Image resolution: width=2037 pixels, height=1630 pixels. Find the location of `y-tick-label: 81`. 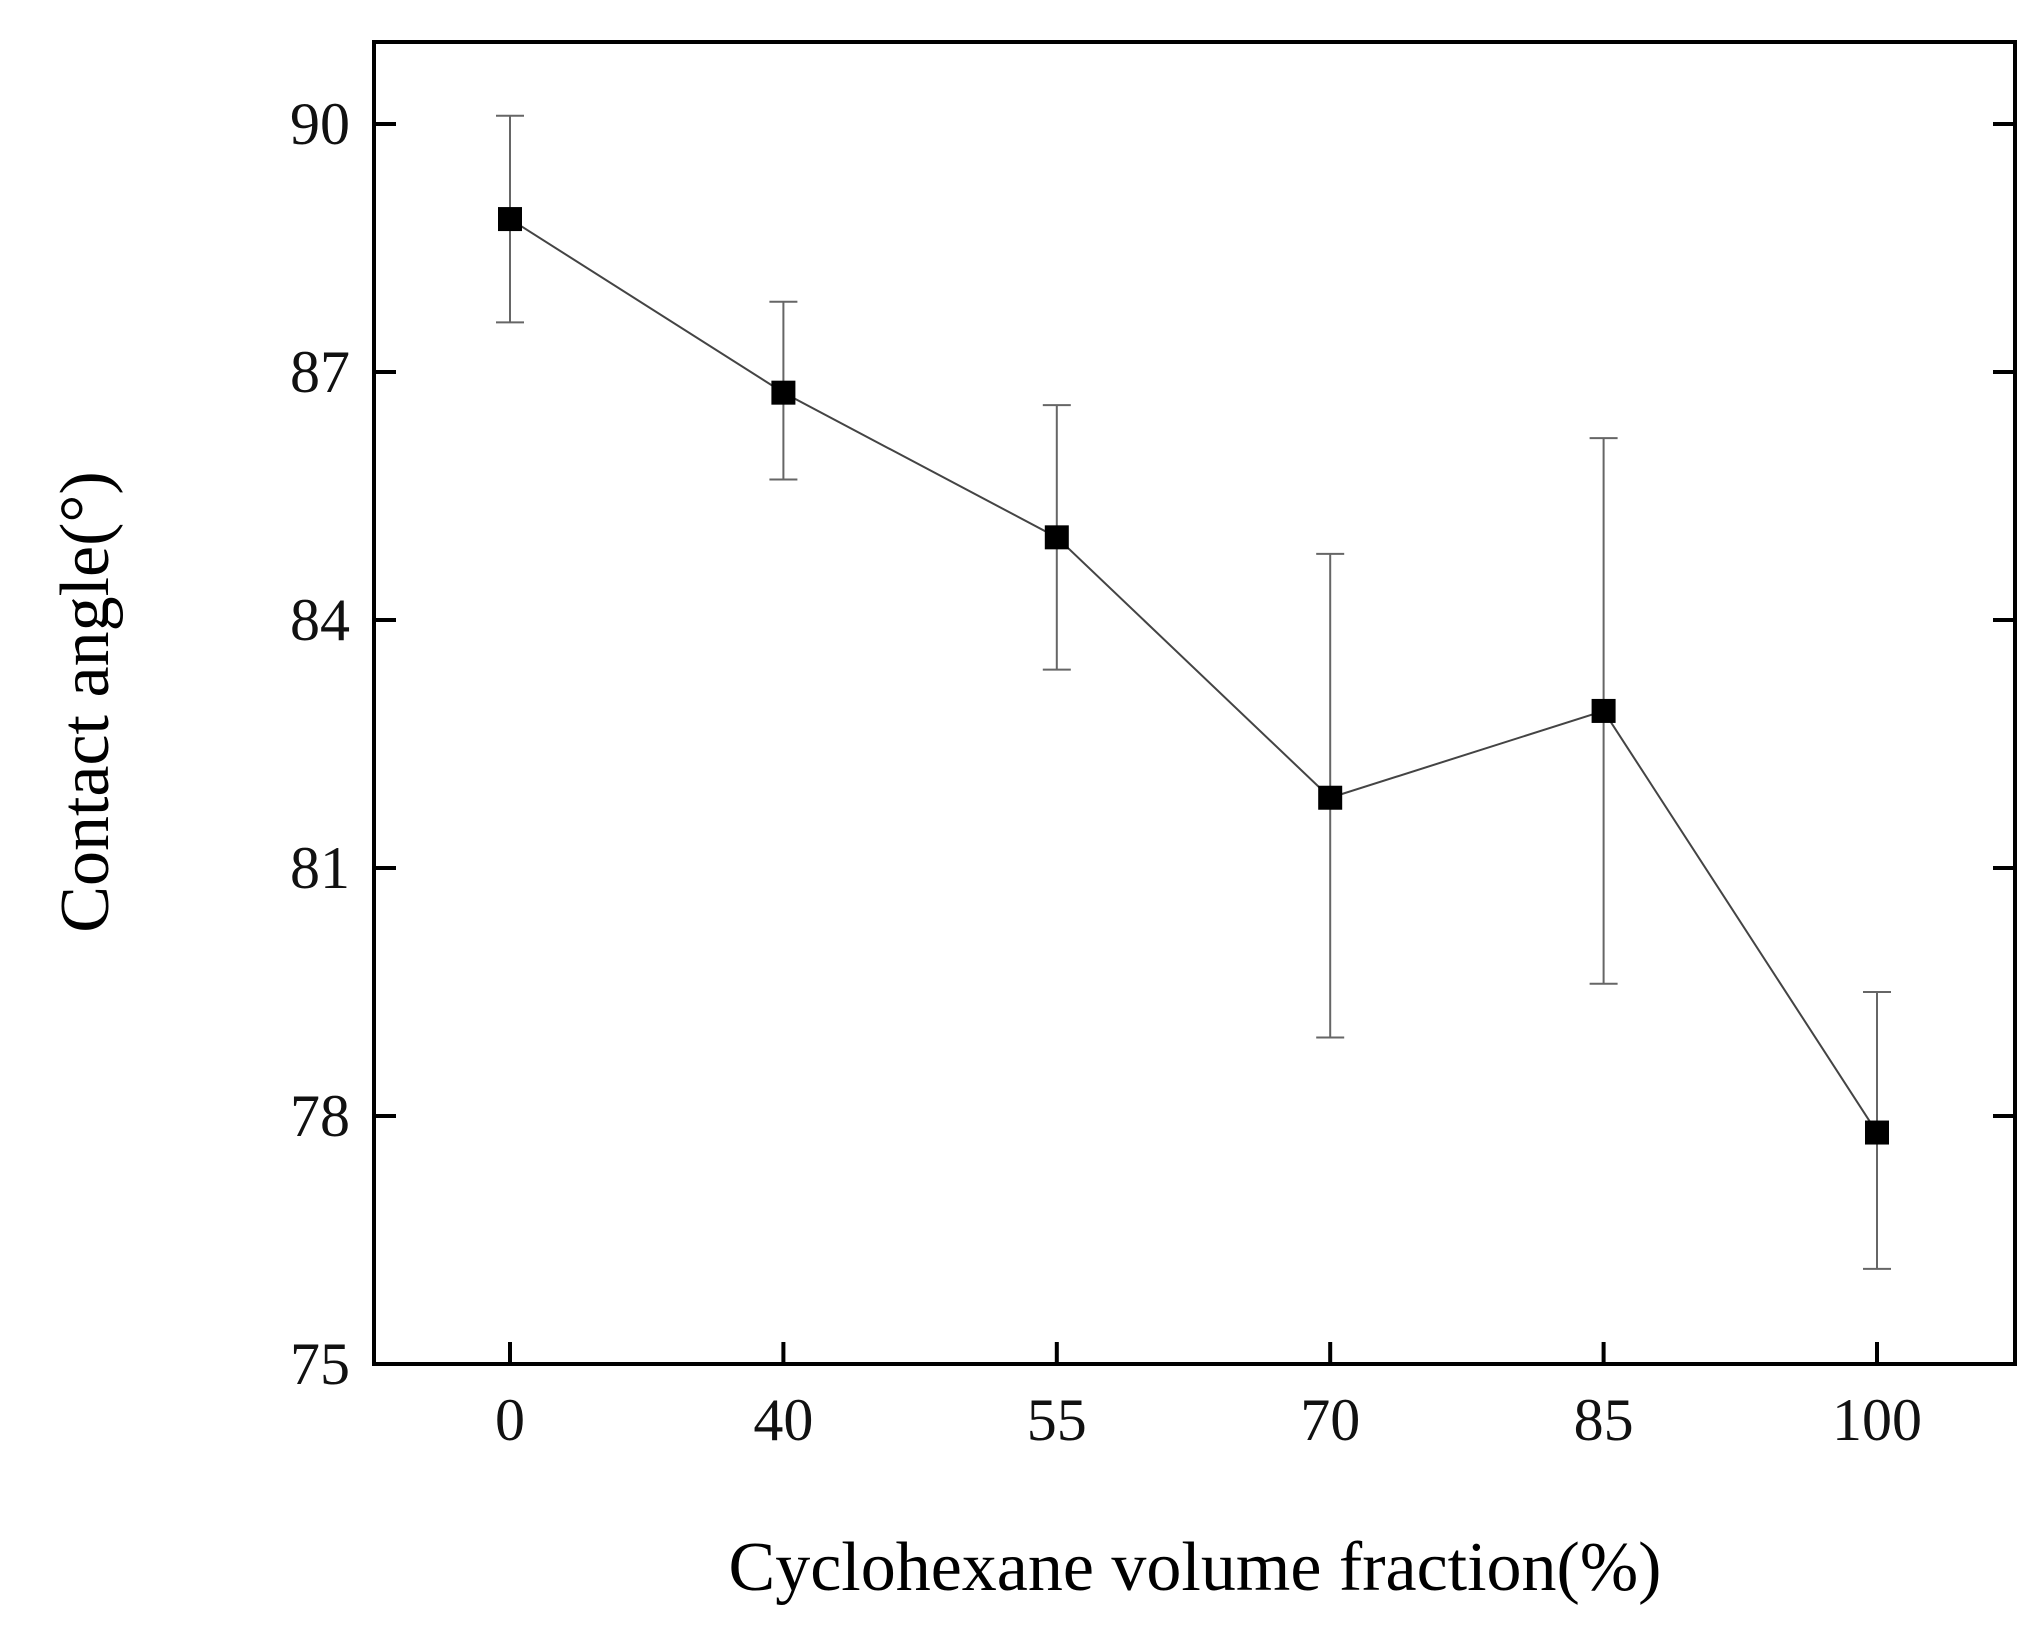

y-tick-label: 81 is located at coordinates (320, 868).